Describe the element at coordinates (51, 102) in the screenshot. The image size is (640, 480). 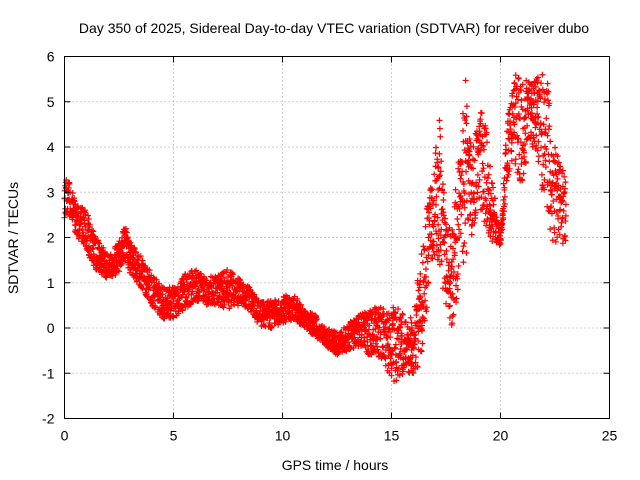
I see `y-tick-label: 5` at that location.